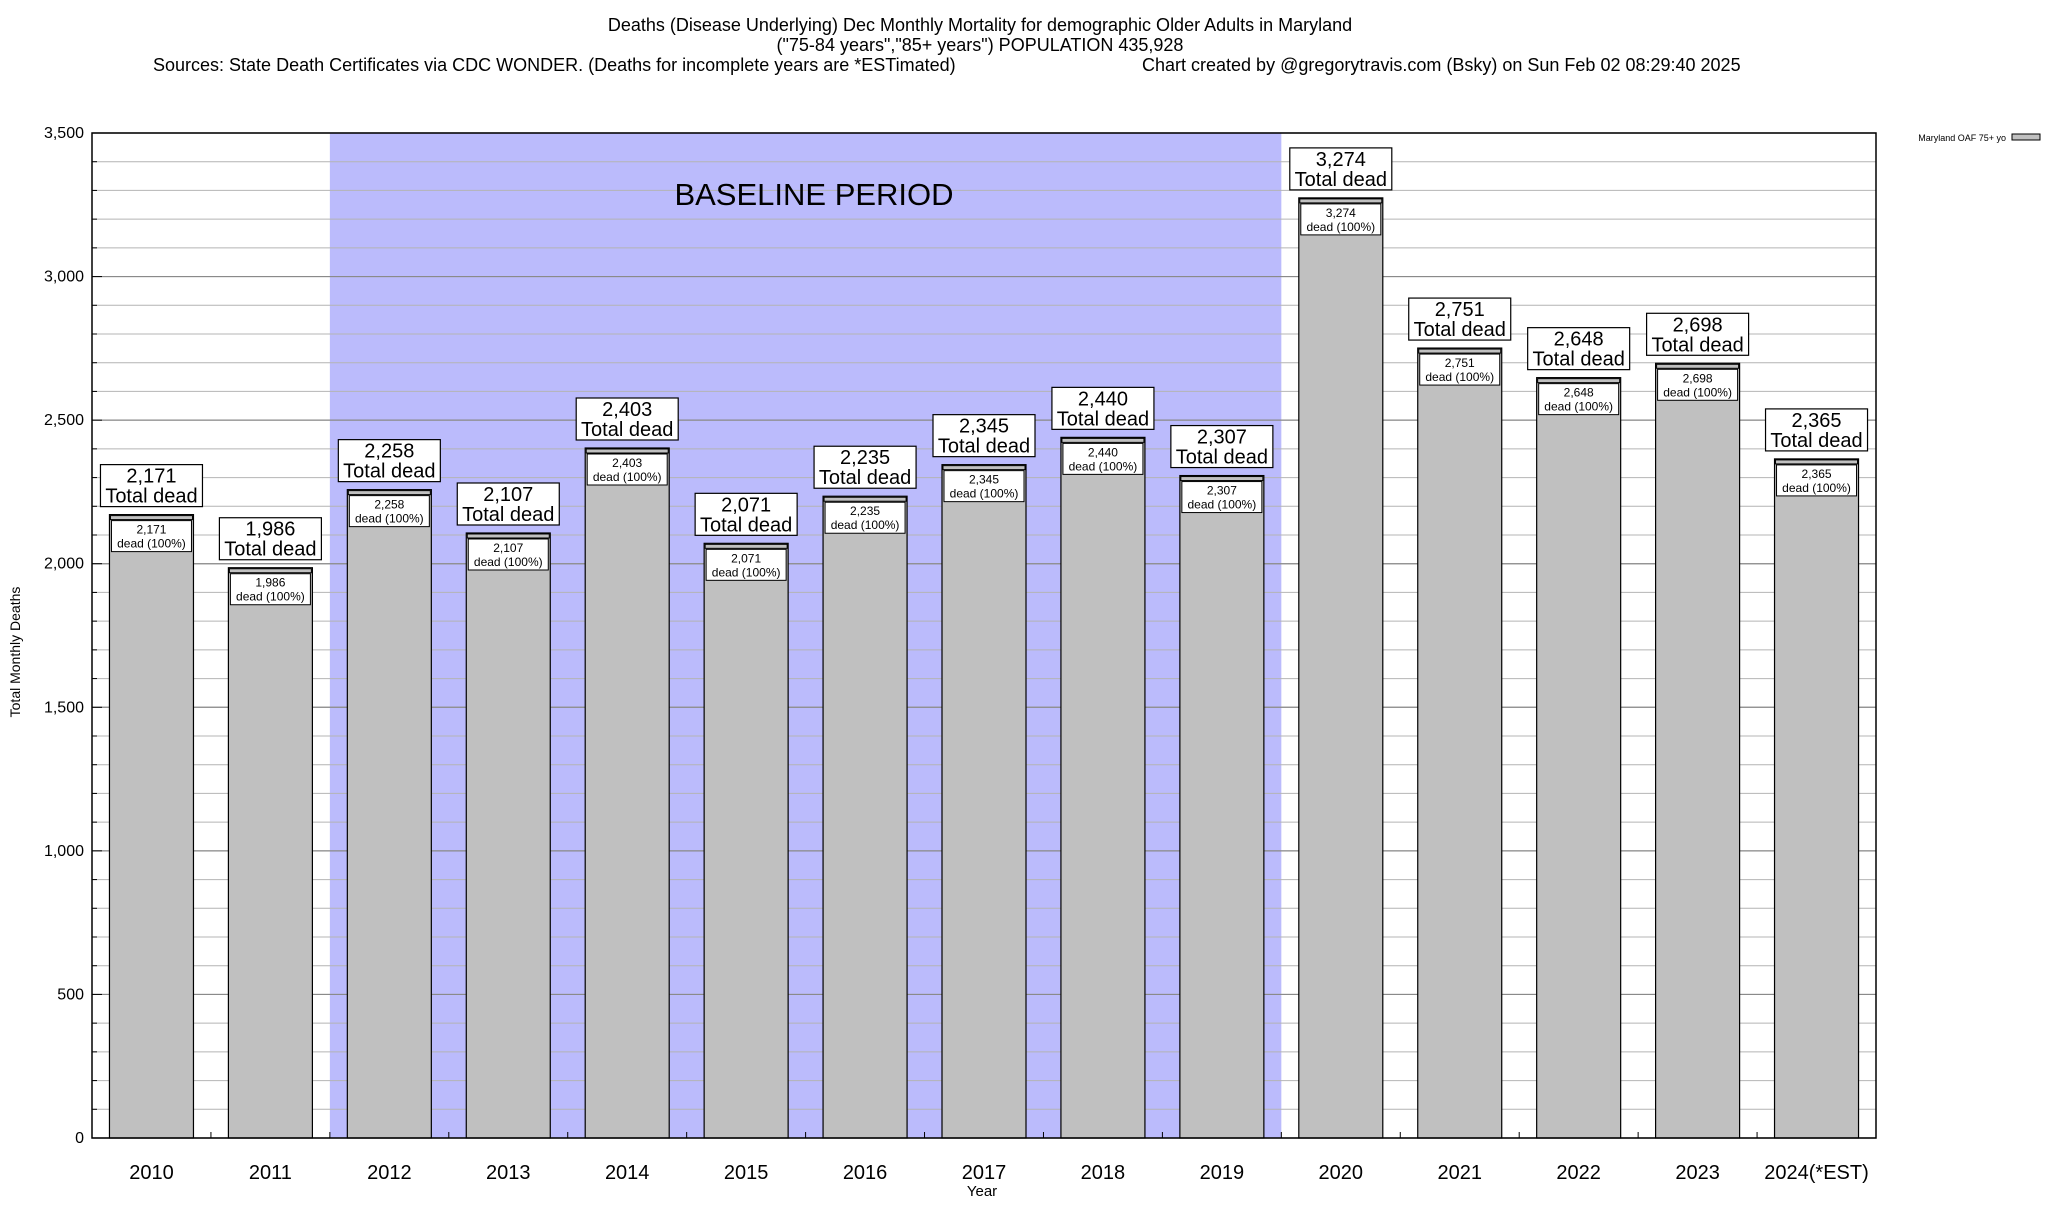 The image size is (2048, 1205). What do you see at coordinates (1103, 1173) in the screenshot?
I see `x-tick-label: 2018` at bounding box center [1103, 1173].